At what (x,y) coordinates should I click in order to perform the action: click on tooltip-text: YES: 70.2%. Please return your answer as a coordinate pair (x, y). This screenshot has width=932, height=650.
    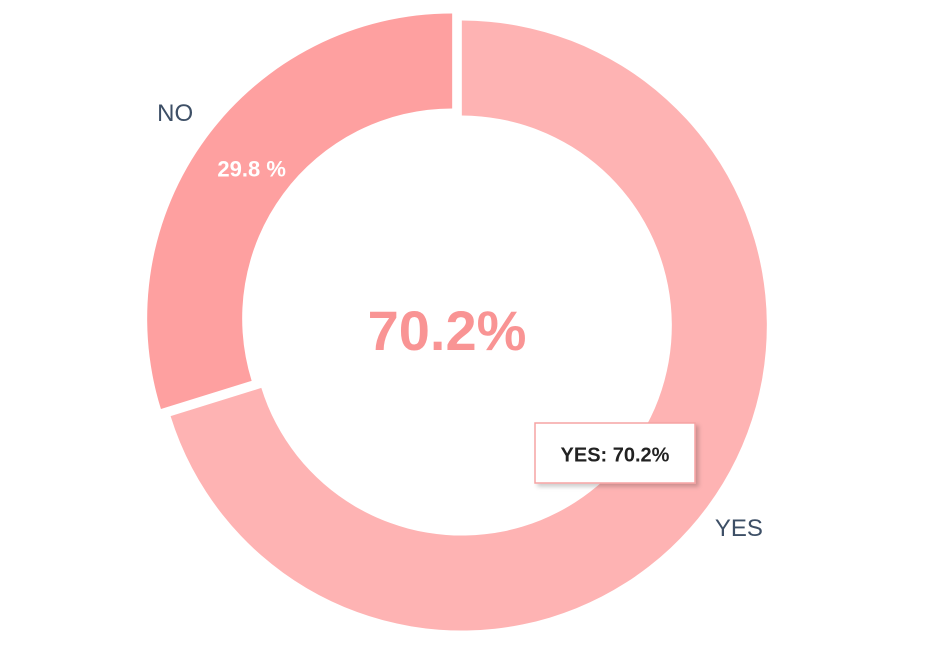
    Looking at the image, I should click on (615, 455).